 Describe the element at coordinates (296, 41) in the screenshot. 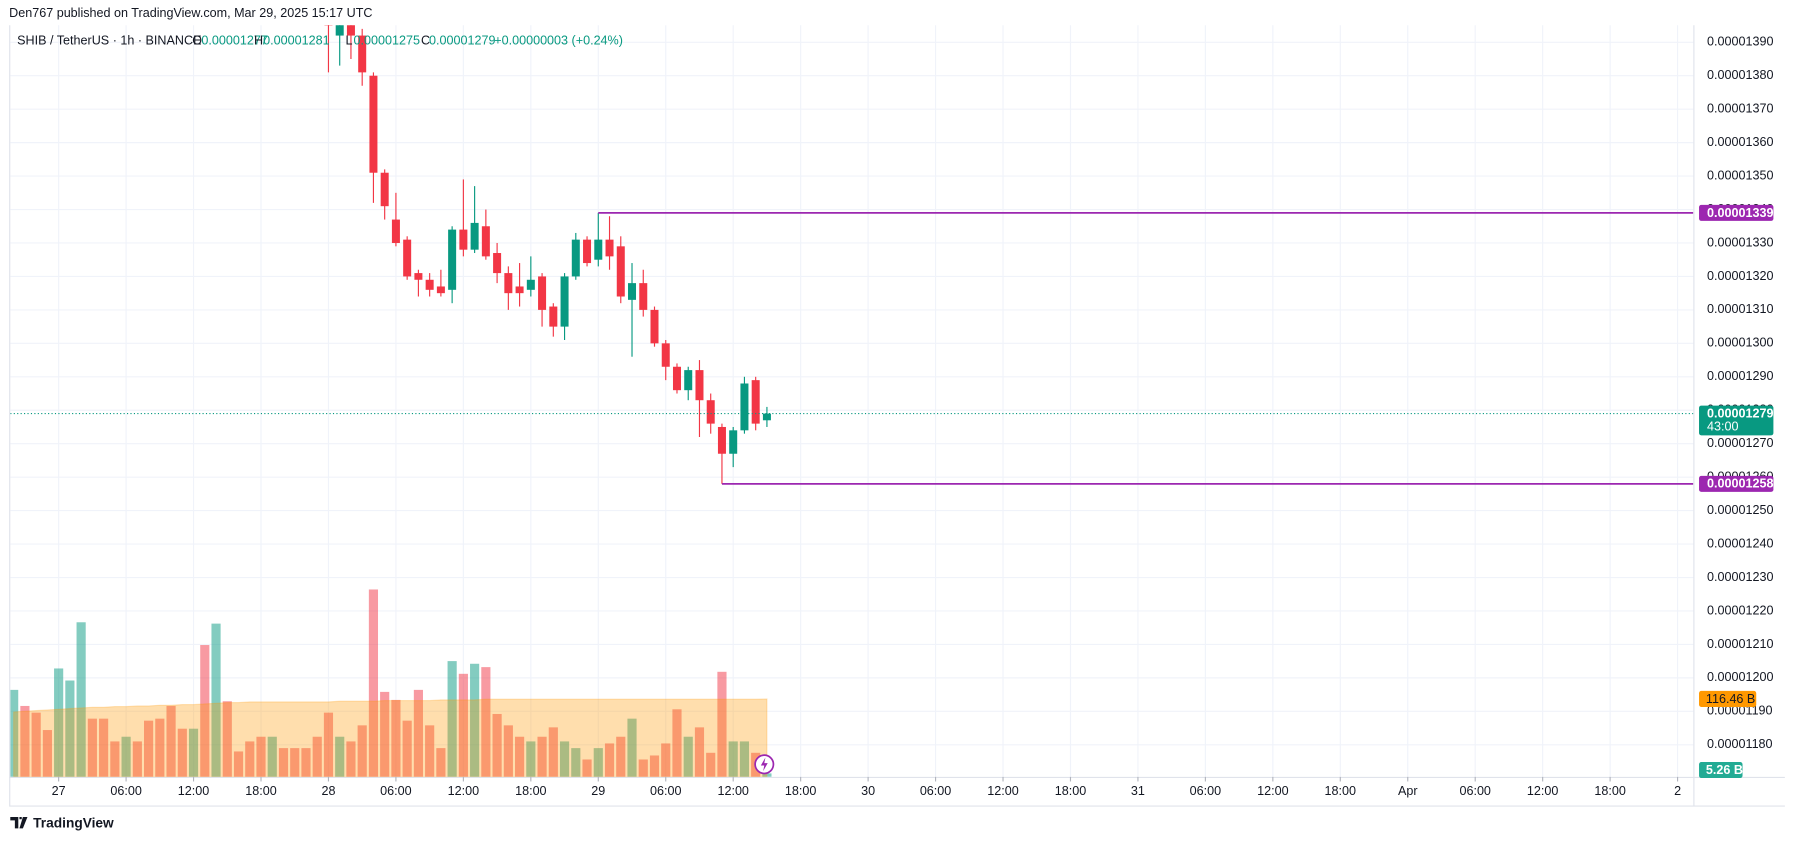

I see `ohlc-value: 0.00001281` at that location.